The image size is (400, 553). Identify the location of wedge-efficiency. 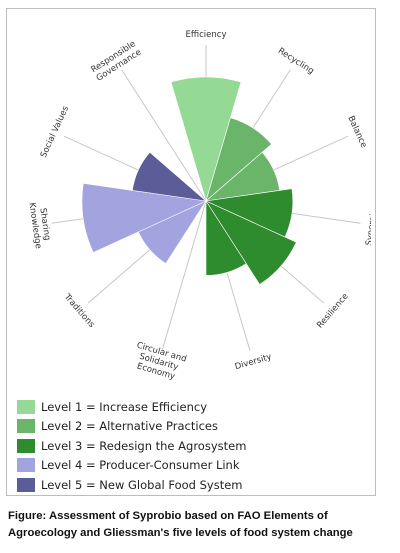
(206, 139).